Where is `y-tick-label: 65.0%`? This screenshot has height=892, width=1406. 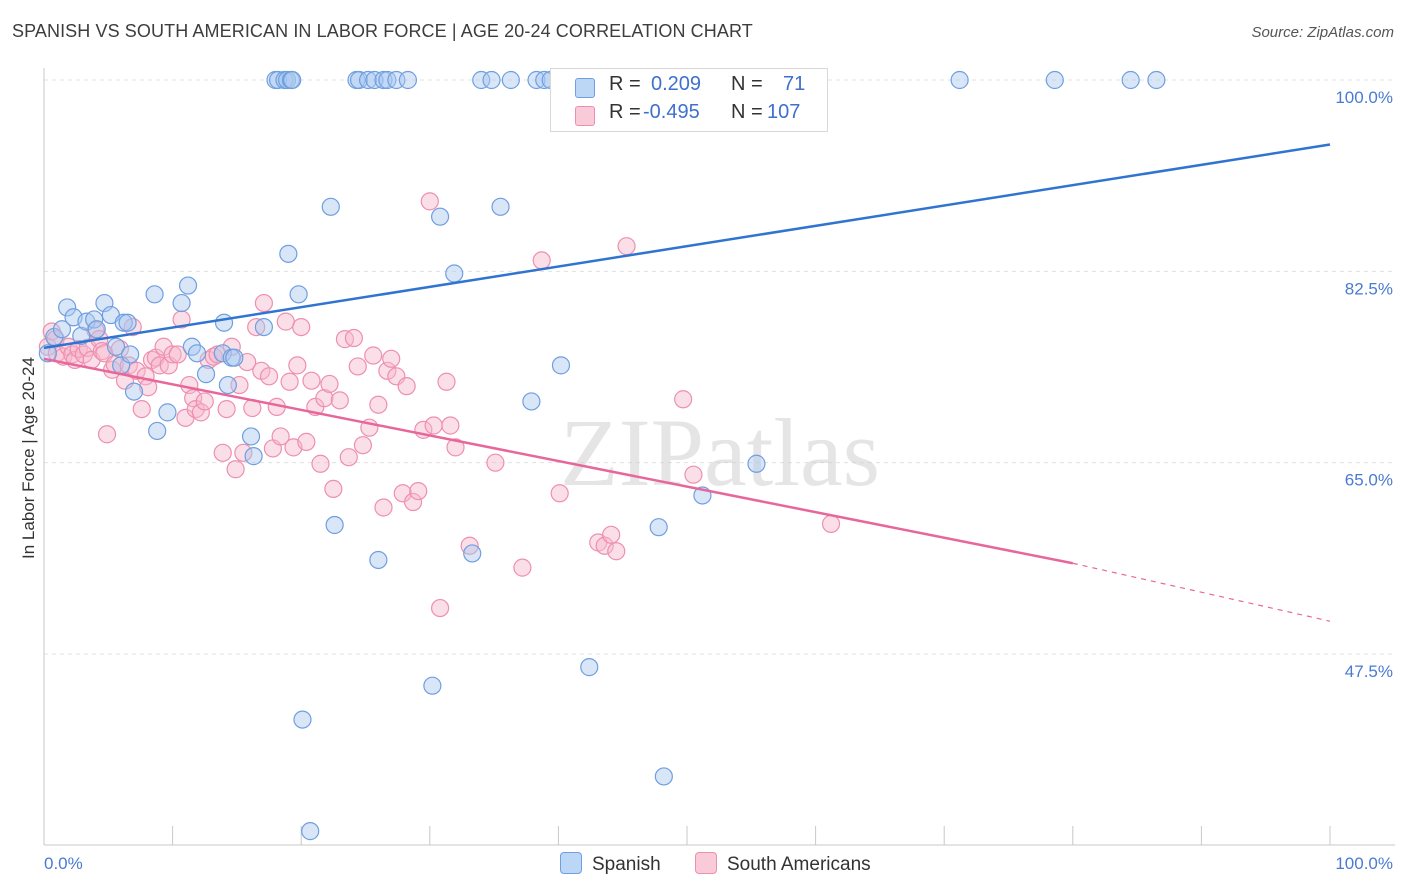
y-tick-label: 65.0% is located at coordinates (1369, 480).